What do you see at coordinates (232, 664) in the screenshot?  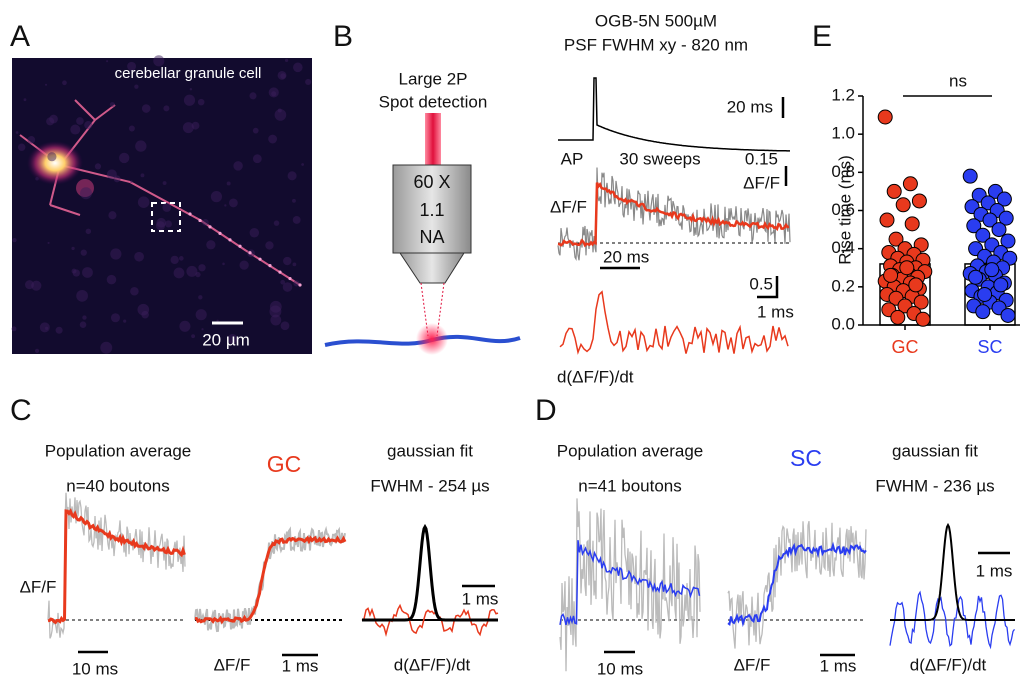 I see `trace-label: ΔF/F` at bounding box center [232, 664].